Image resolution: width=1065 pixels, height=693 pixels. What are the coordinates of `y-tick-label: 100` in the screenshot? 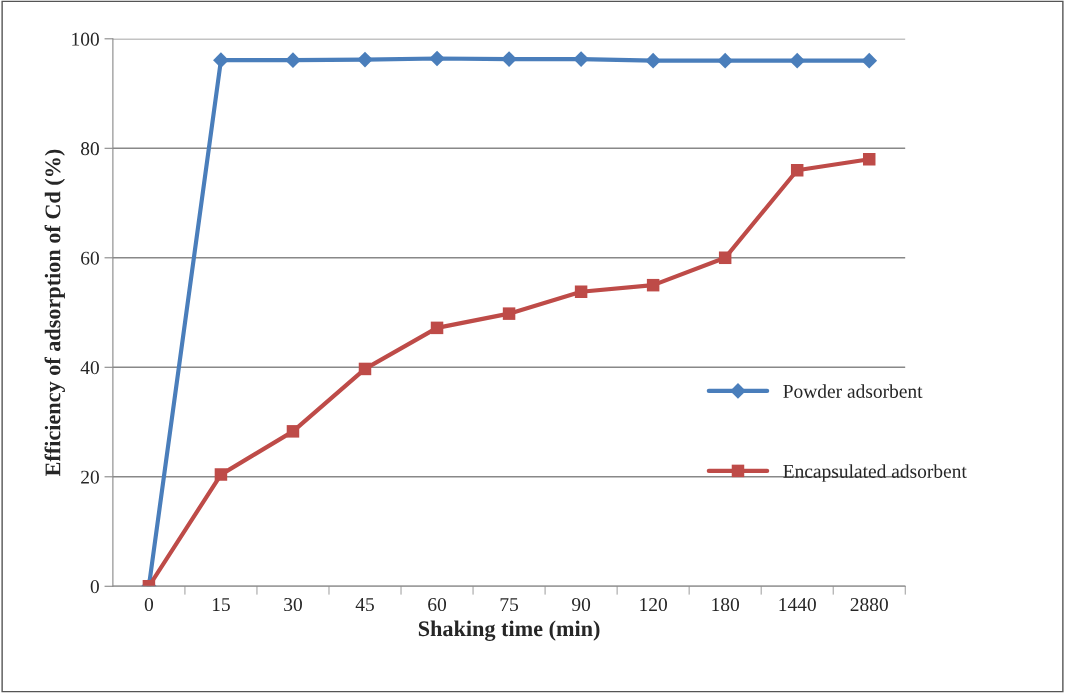 It's located at (85, 39).